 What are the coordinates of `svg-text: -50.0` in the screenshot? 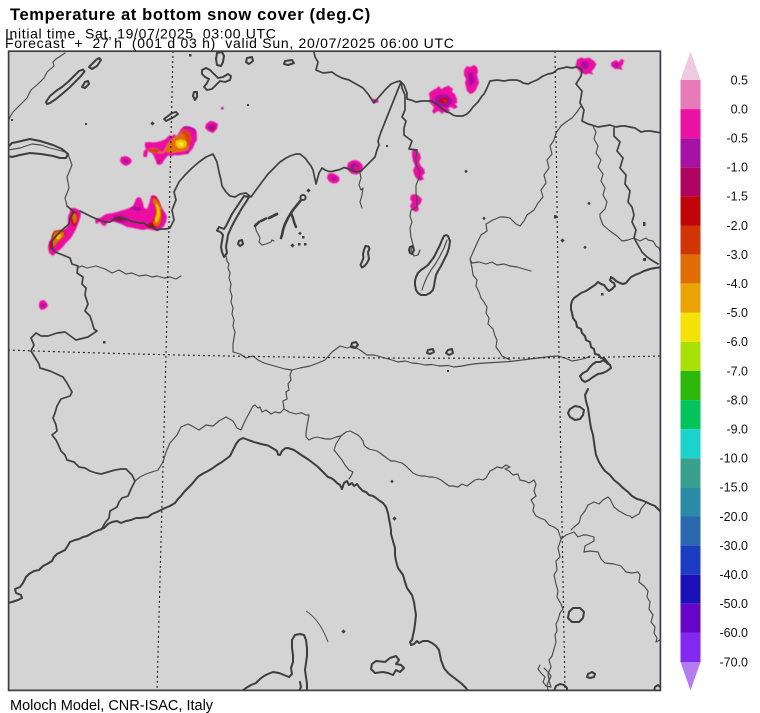 It's located at (734, 604).